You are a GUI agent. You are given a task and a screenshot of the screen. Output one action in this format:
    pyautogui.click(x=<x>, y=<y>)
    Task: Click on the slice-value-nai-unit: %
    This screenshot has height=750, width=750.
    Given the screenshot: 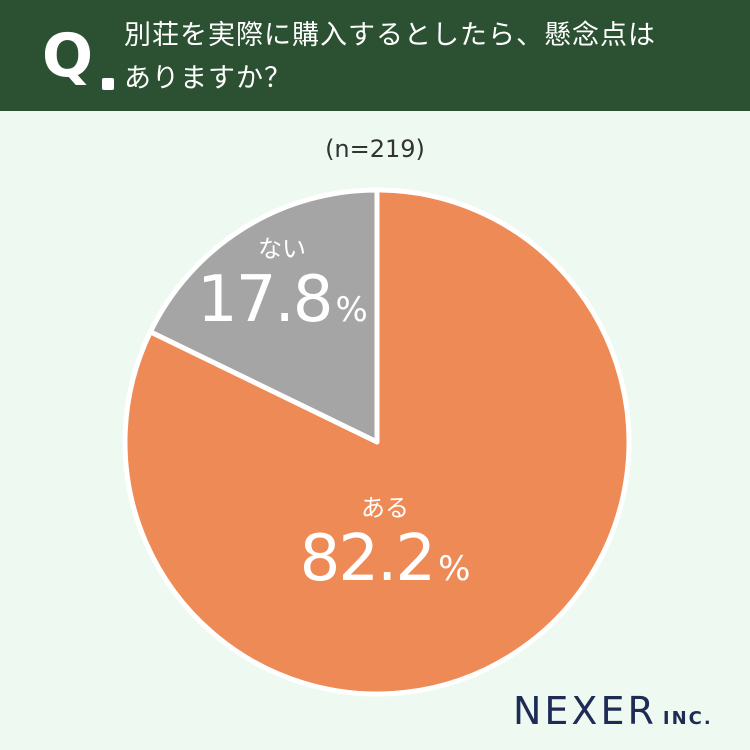 What is the action you would take?
    pyautogui.click(x=351, y=310)
    